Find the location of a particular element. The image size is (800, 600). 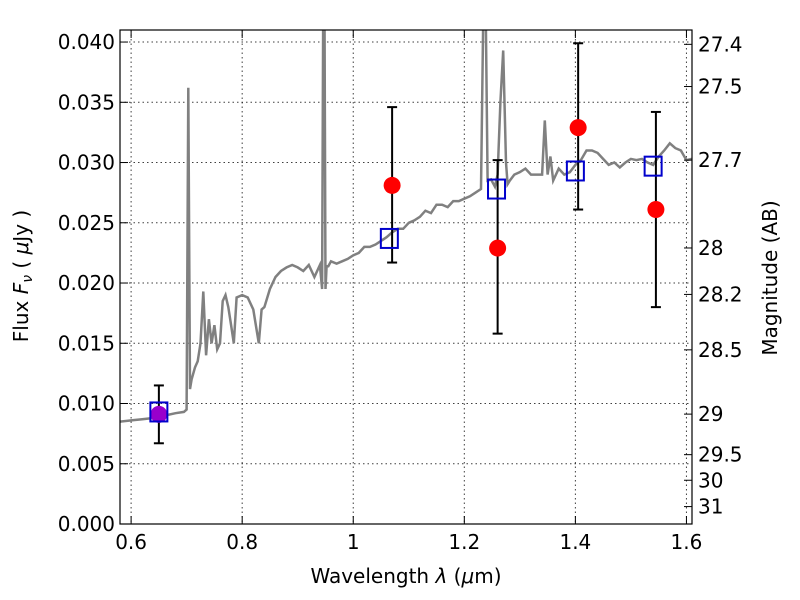

y2-axis-label: Magnitude (AB) is located at coordinates (770, 277).